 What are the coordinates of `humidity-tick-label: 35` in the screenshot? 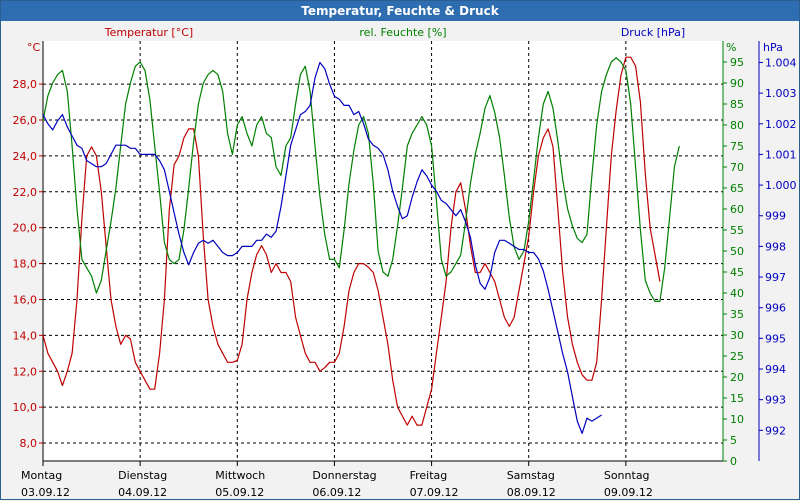 It's located at (737, 314).